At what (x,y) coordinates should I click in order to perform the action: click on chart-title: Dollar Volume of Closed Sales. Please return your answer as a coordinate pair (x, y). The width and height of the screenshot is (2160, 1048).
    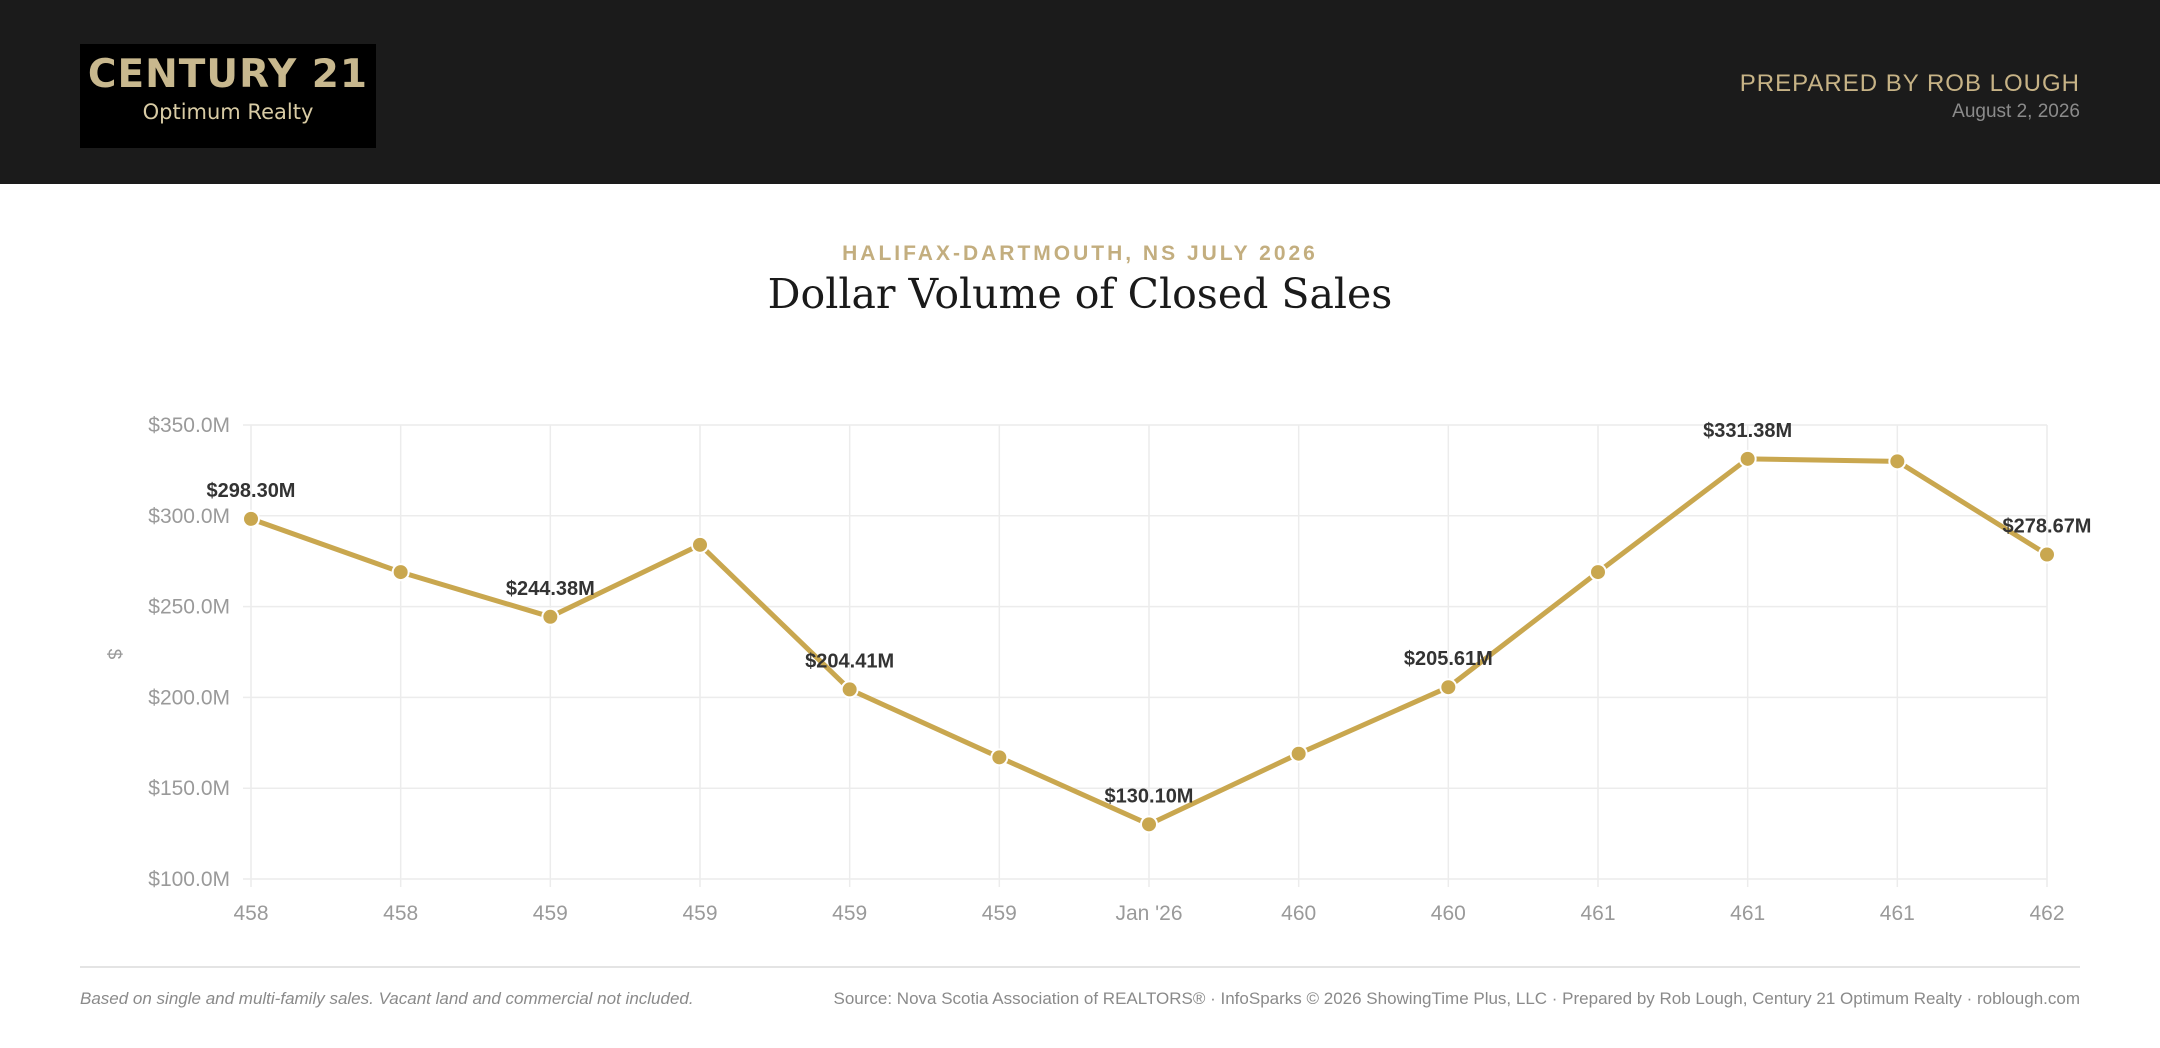
    Looking at the image, I should click on (1080, 294).